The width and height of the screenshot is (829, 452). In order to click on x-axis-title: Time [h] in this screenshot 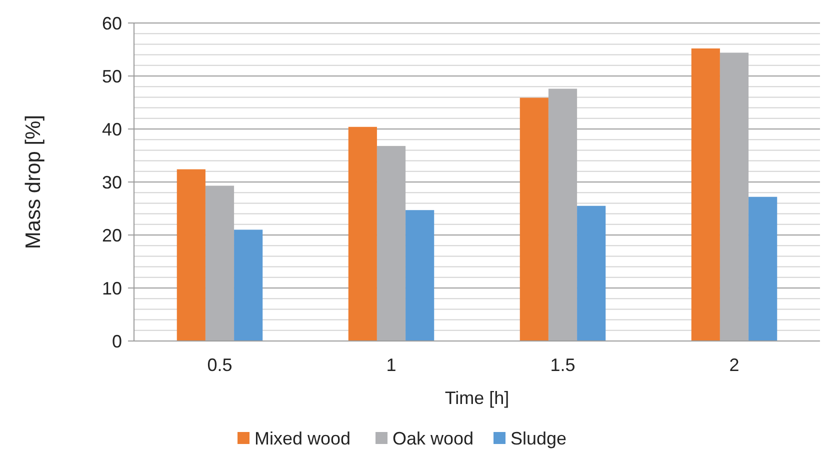, I will do `click(477, 398)`.